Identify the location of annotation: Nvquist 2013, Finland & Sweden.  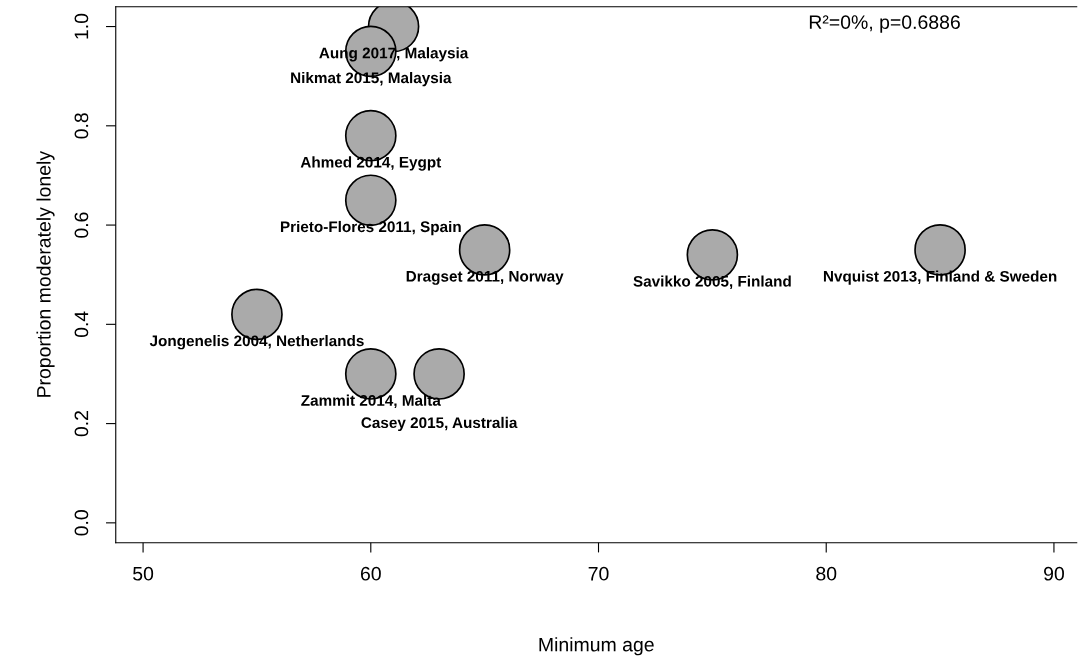
(940, 277).